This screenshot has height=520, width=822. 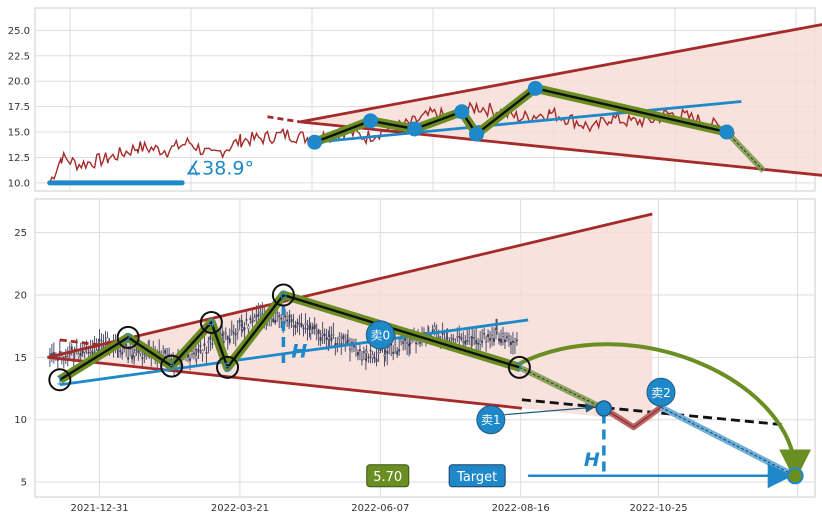 What do you see at coordinates (20, 296) in the screenshot?
I see `bottom-y-tick-label: 20` at bounding box center [20, 296].